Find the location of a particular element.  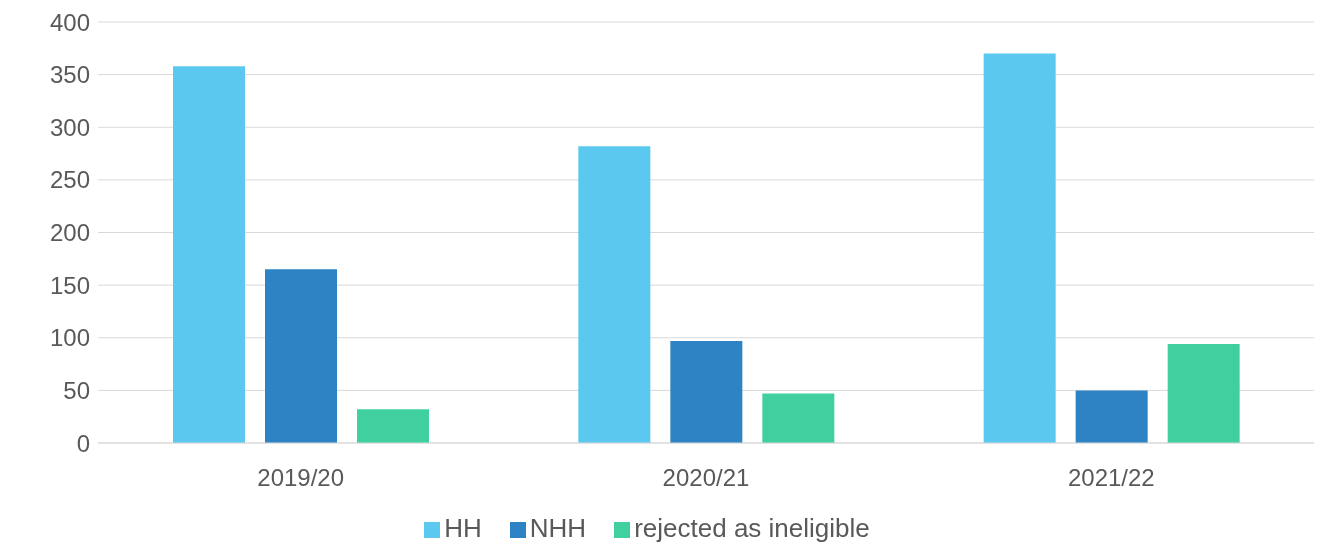

x-tick-label: 2021/22 is located at coordinates (1111, 478).